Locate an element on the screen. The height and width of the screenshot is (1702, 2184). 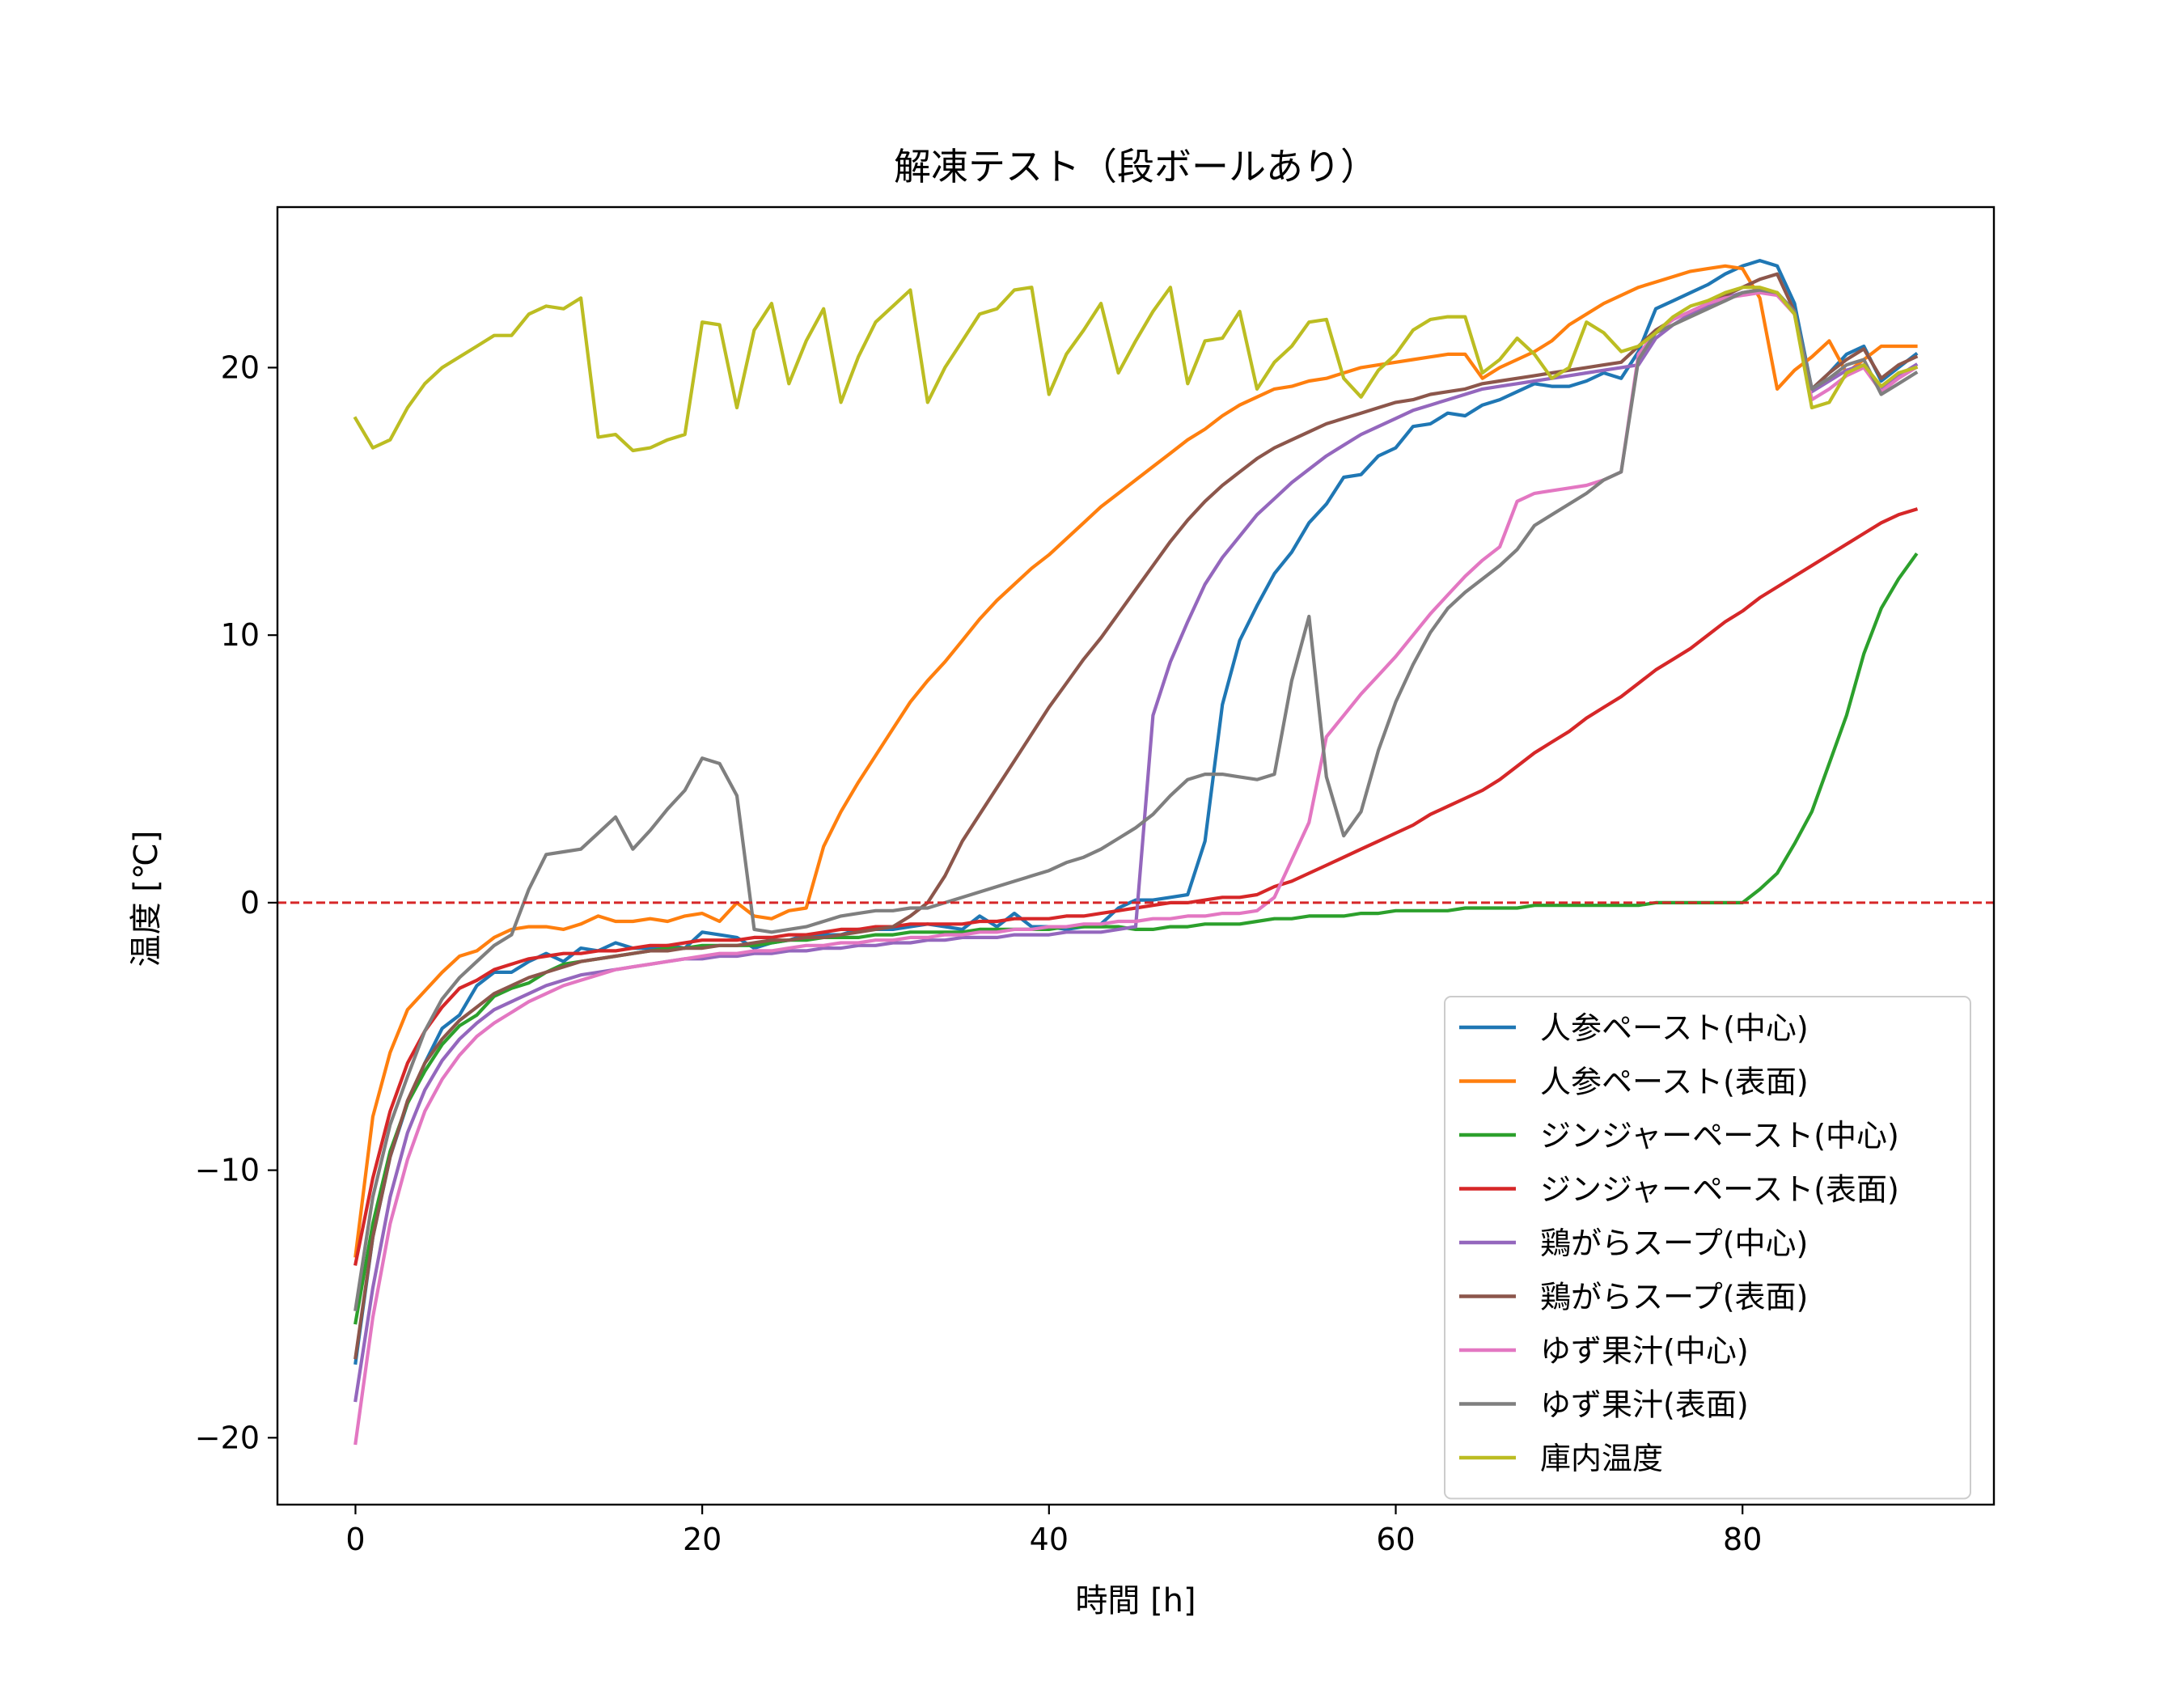
legend-label-9: 庫内温度 is located at coordinates (1601, 1458).